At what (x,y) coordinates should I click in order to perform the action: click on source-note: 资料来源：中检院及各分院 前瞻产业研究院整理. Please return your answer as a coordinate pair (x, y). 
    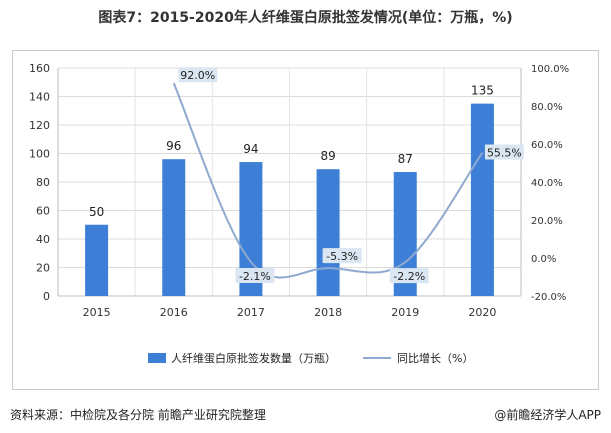
    Looking at the image, I should click on (138, 415).